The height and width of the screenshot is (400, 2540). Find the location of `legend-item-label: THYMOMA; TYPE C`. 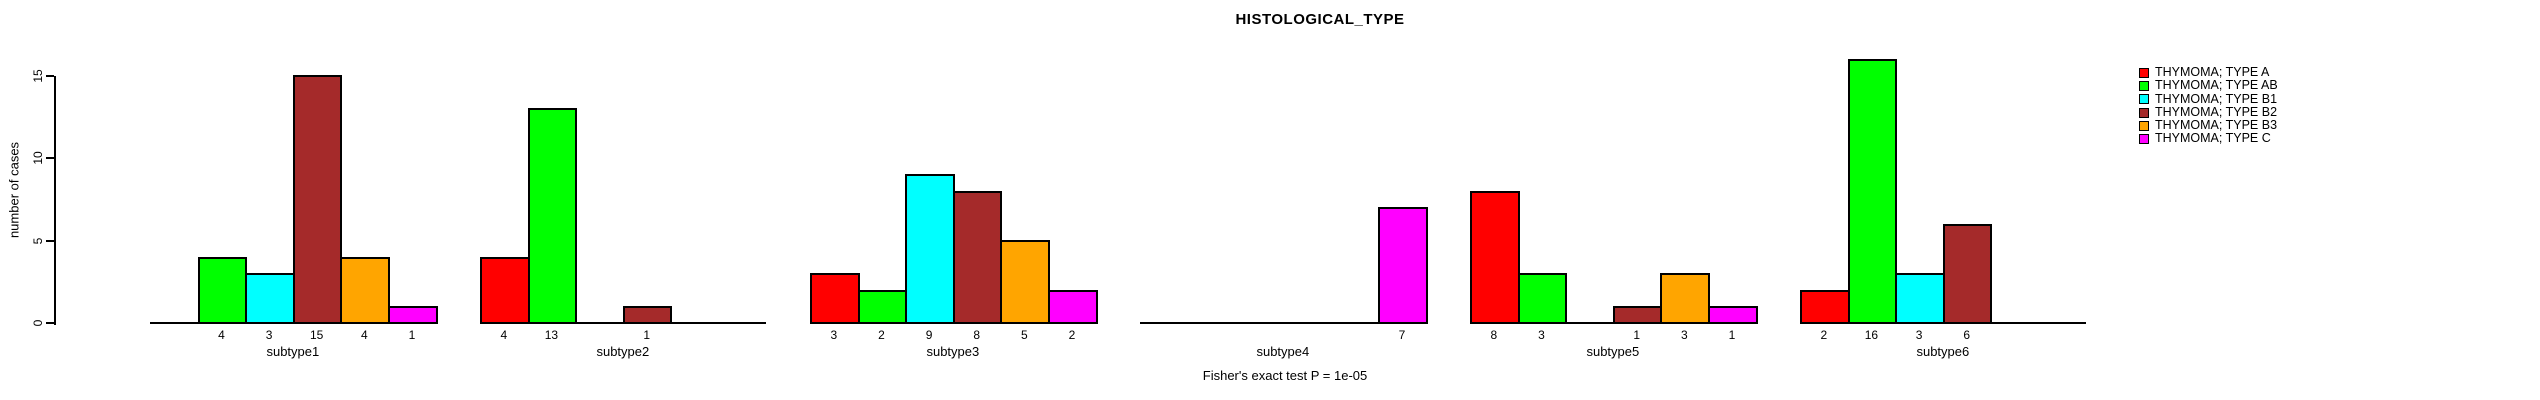

legend-item-label: THYMOMA; TYPE C is located at coordinates (2213, 138).